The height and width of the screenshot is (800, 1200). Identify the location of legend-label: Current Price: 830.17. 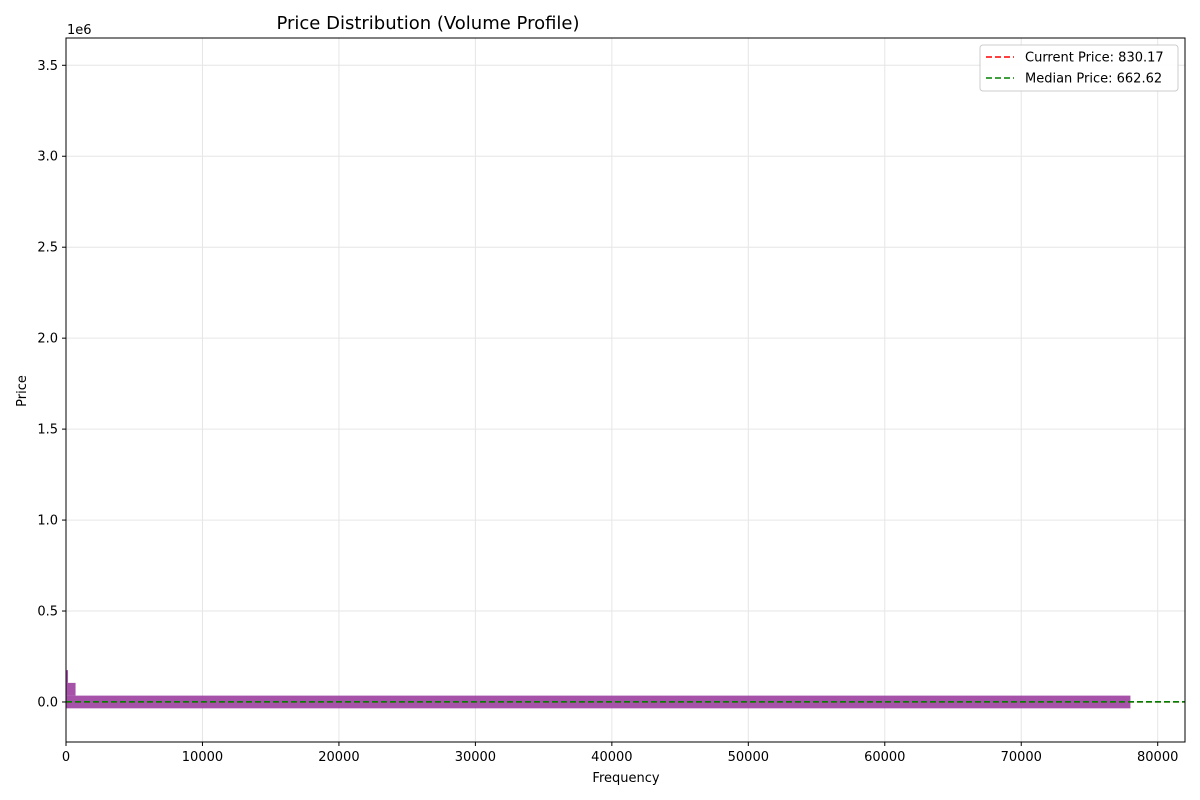
(1094, 58).